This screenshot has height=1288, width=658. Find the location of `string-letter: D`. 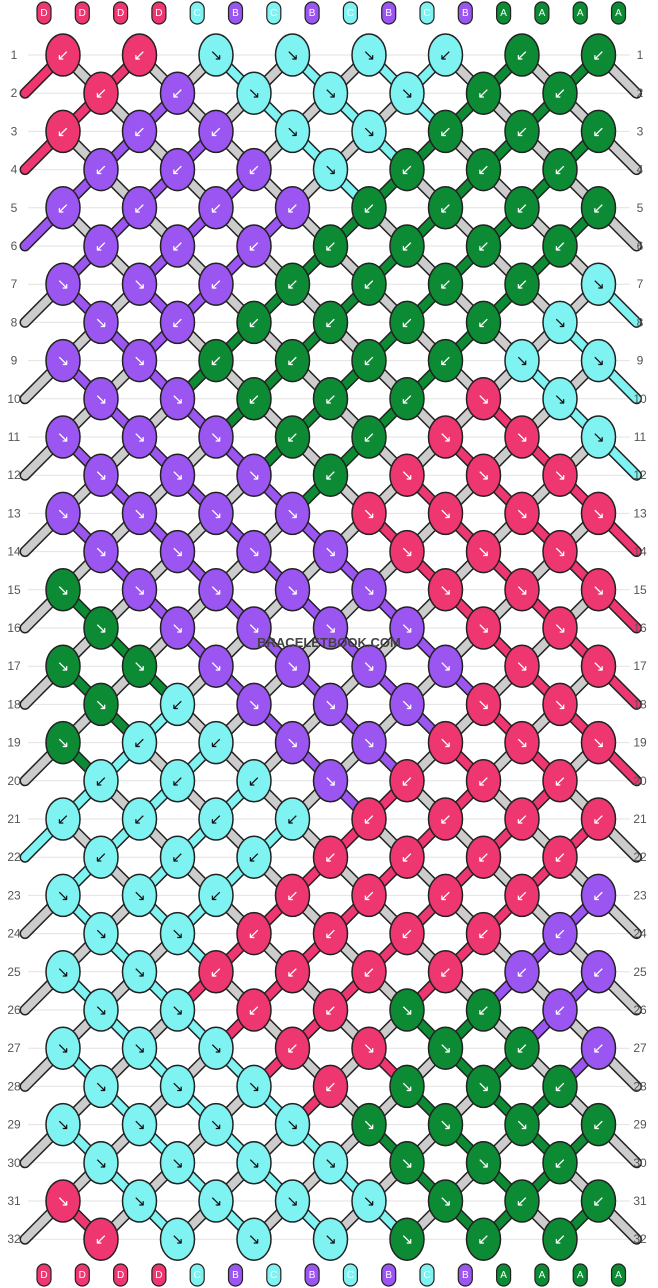

string-letter: D is located at coordinates (158, 1275).